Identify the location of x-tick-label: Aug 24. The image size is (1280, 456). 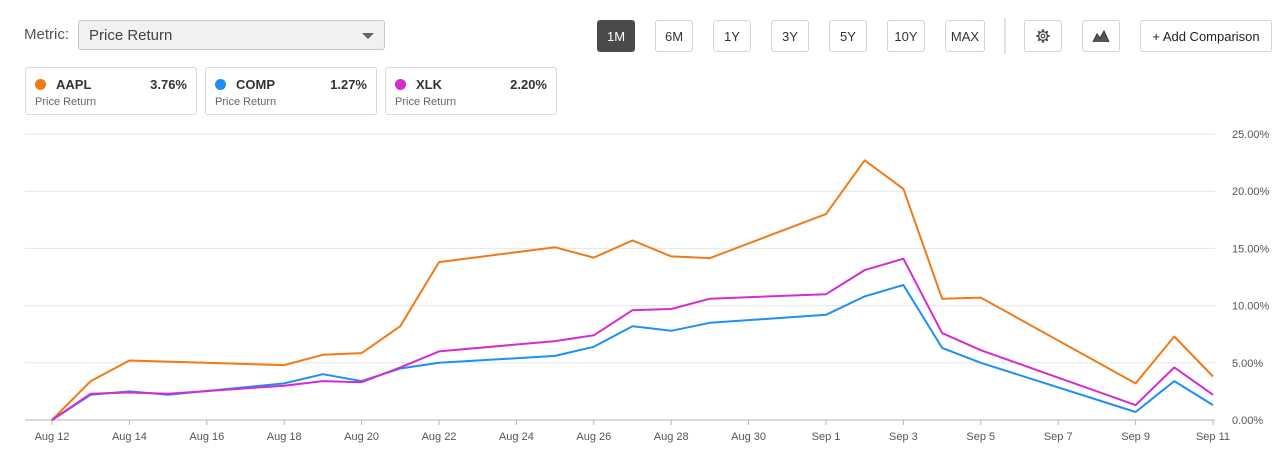
(516, 437).